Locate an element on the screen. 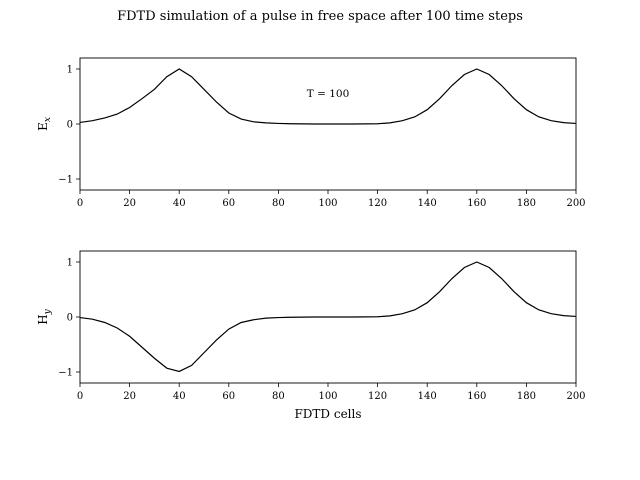  hy-xtick-label: 0 is located at coordinates (80, 396).